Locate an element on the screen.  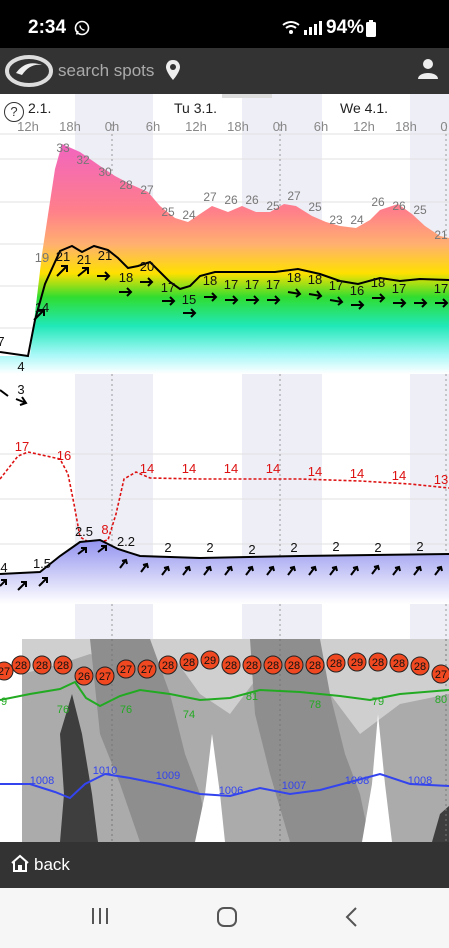
pressure-labels: 1008 1010 1009 1006 1007 1008 1008 is located at coordinates (231, 781).